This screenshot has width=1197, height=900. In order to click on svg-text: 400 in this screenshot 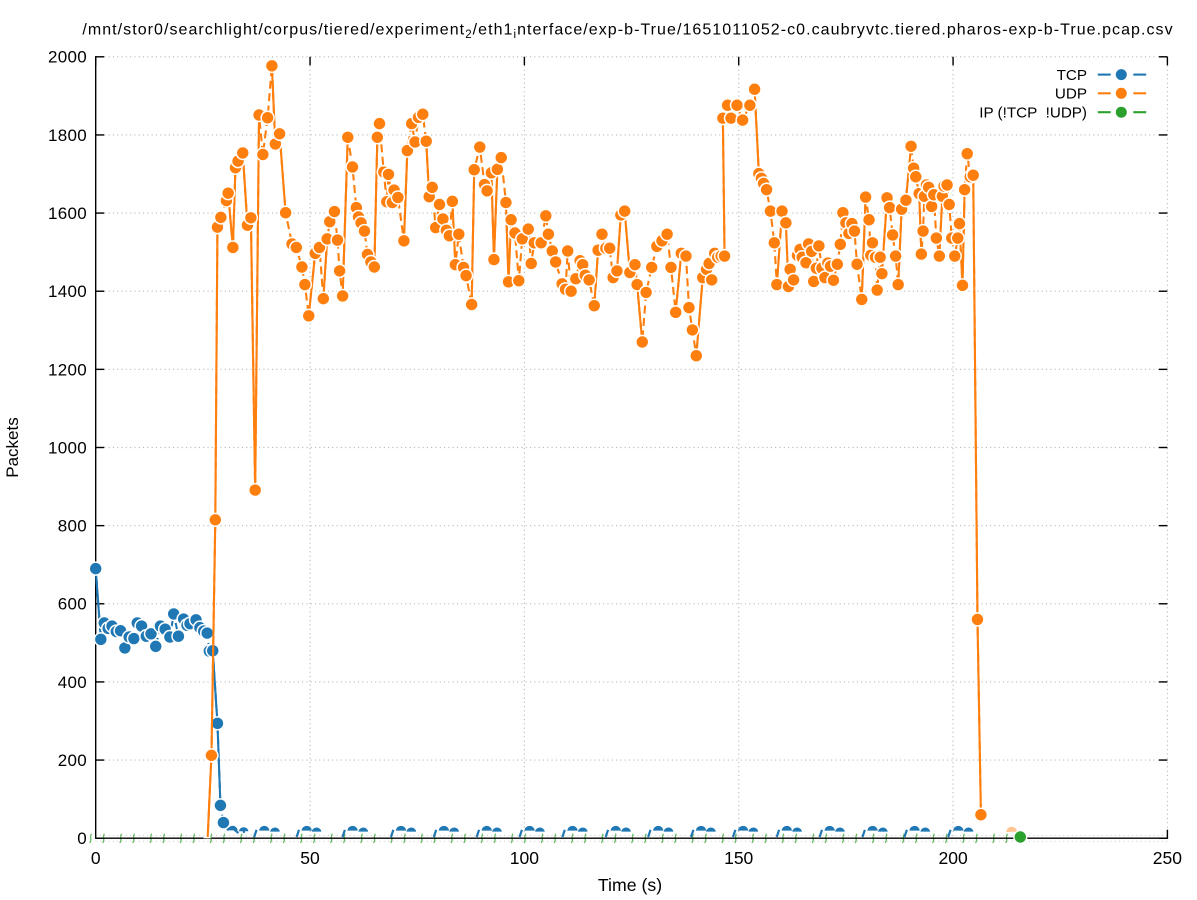, I will do `click(72, 682)`.